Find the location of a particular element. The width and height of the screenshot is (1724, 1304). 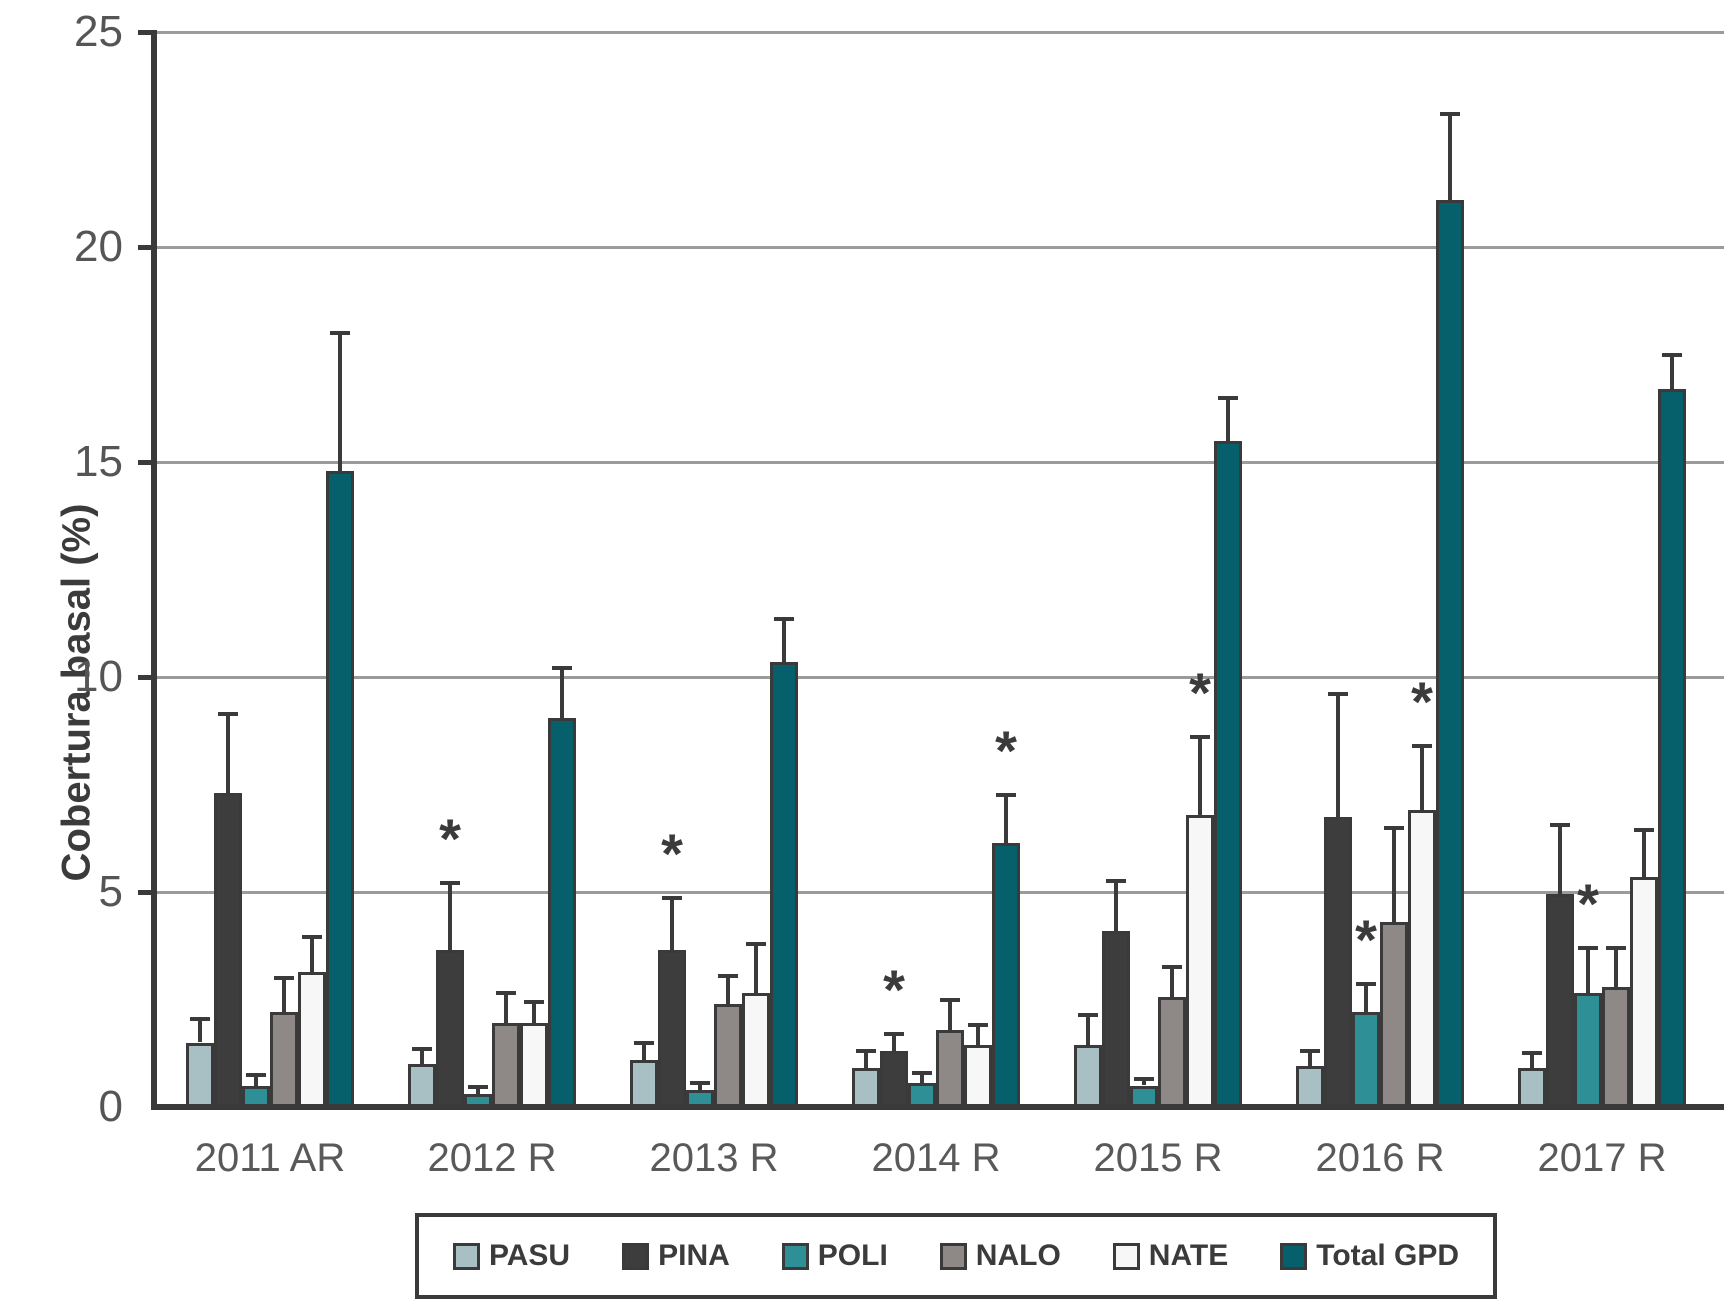

legend-item-nate: NATE is located at coordinates (1170, 1256).